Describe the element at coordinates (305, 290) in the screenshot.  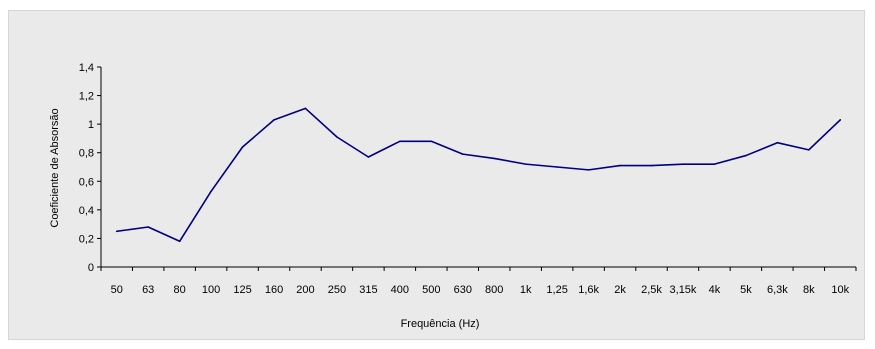
I see `x-tick-label: 200` at that location.